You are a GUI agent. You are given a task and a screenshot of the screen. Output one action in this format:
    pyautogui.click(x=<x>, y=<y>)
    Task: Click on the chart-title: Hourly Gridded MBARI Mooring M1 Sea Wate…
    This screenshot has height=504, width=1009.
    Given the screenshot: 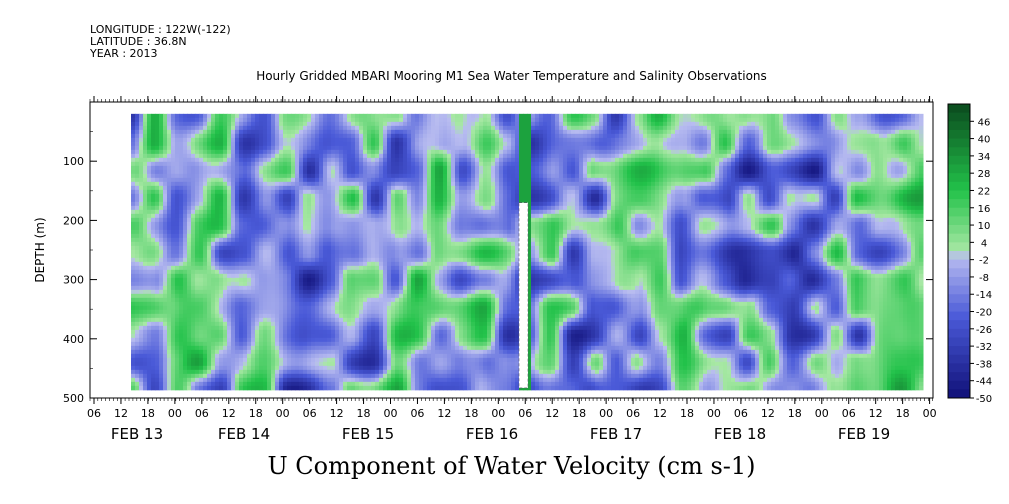 What is the action you would take?
    pyautogui.click(x=511, y=76)
    